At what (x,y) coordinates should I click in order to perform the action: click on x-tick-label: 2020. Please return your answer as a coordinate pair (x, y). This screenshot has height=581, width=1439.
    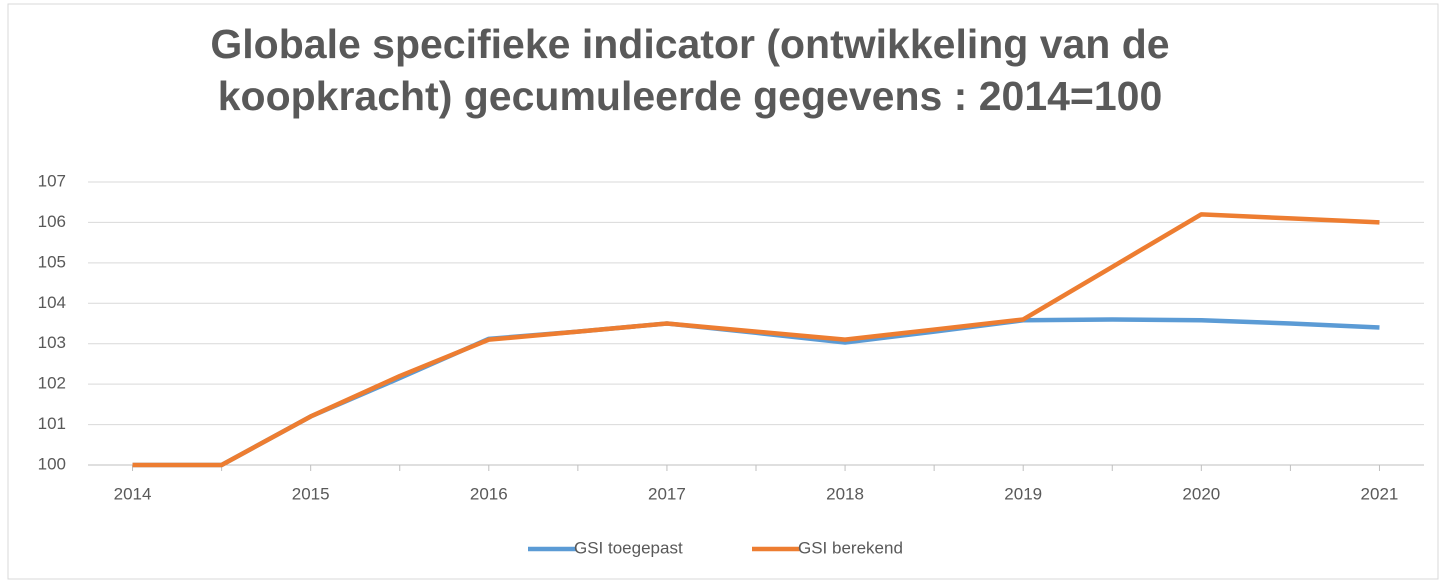
    Looking at the image, I should click on (1201, 493).